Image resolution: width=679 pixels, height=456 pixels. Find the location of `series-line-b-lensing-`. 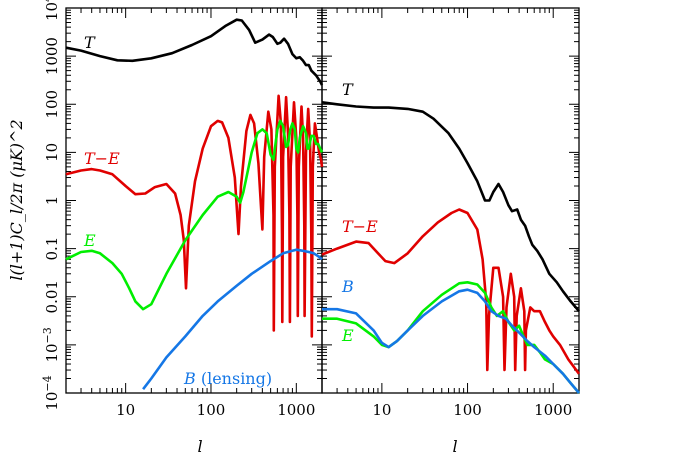

series-line-b-lensing- is located at coordinates (232, 319).